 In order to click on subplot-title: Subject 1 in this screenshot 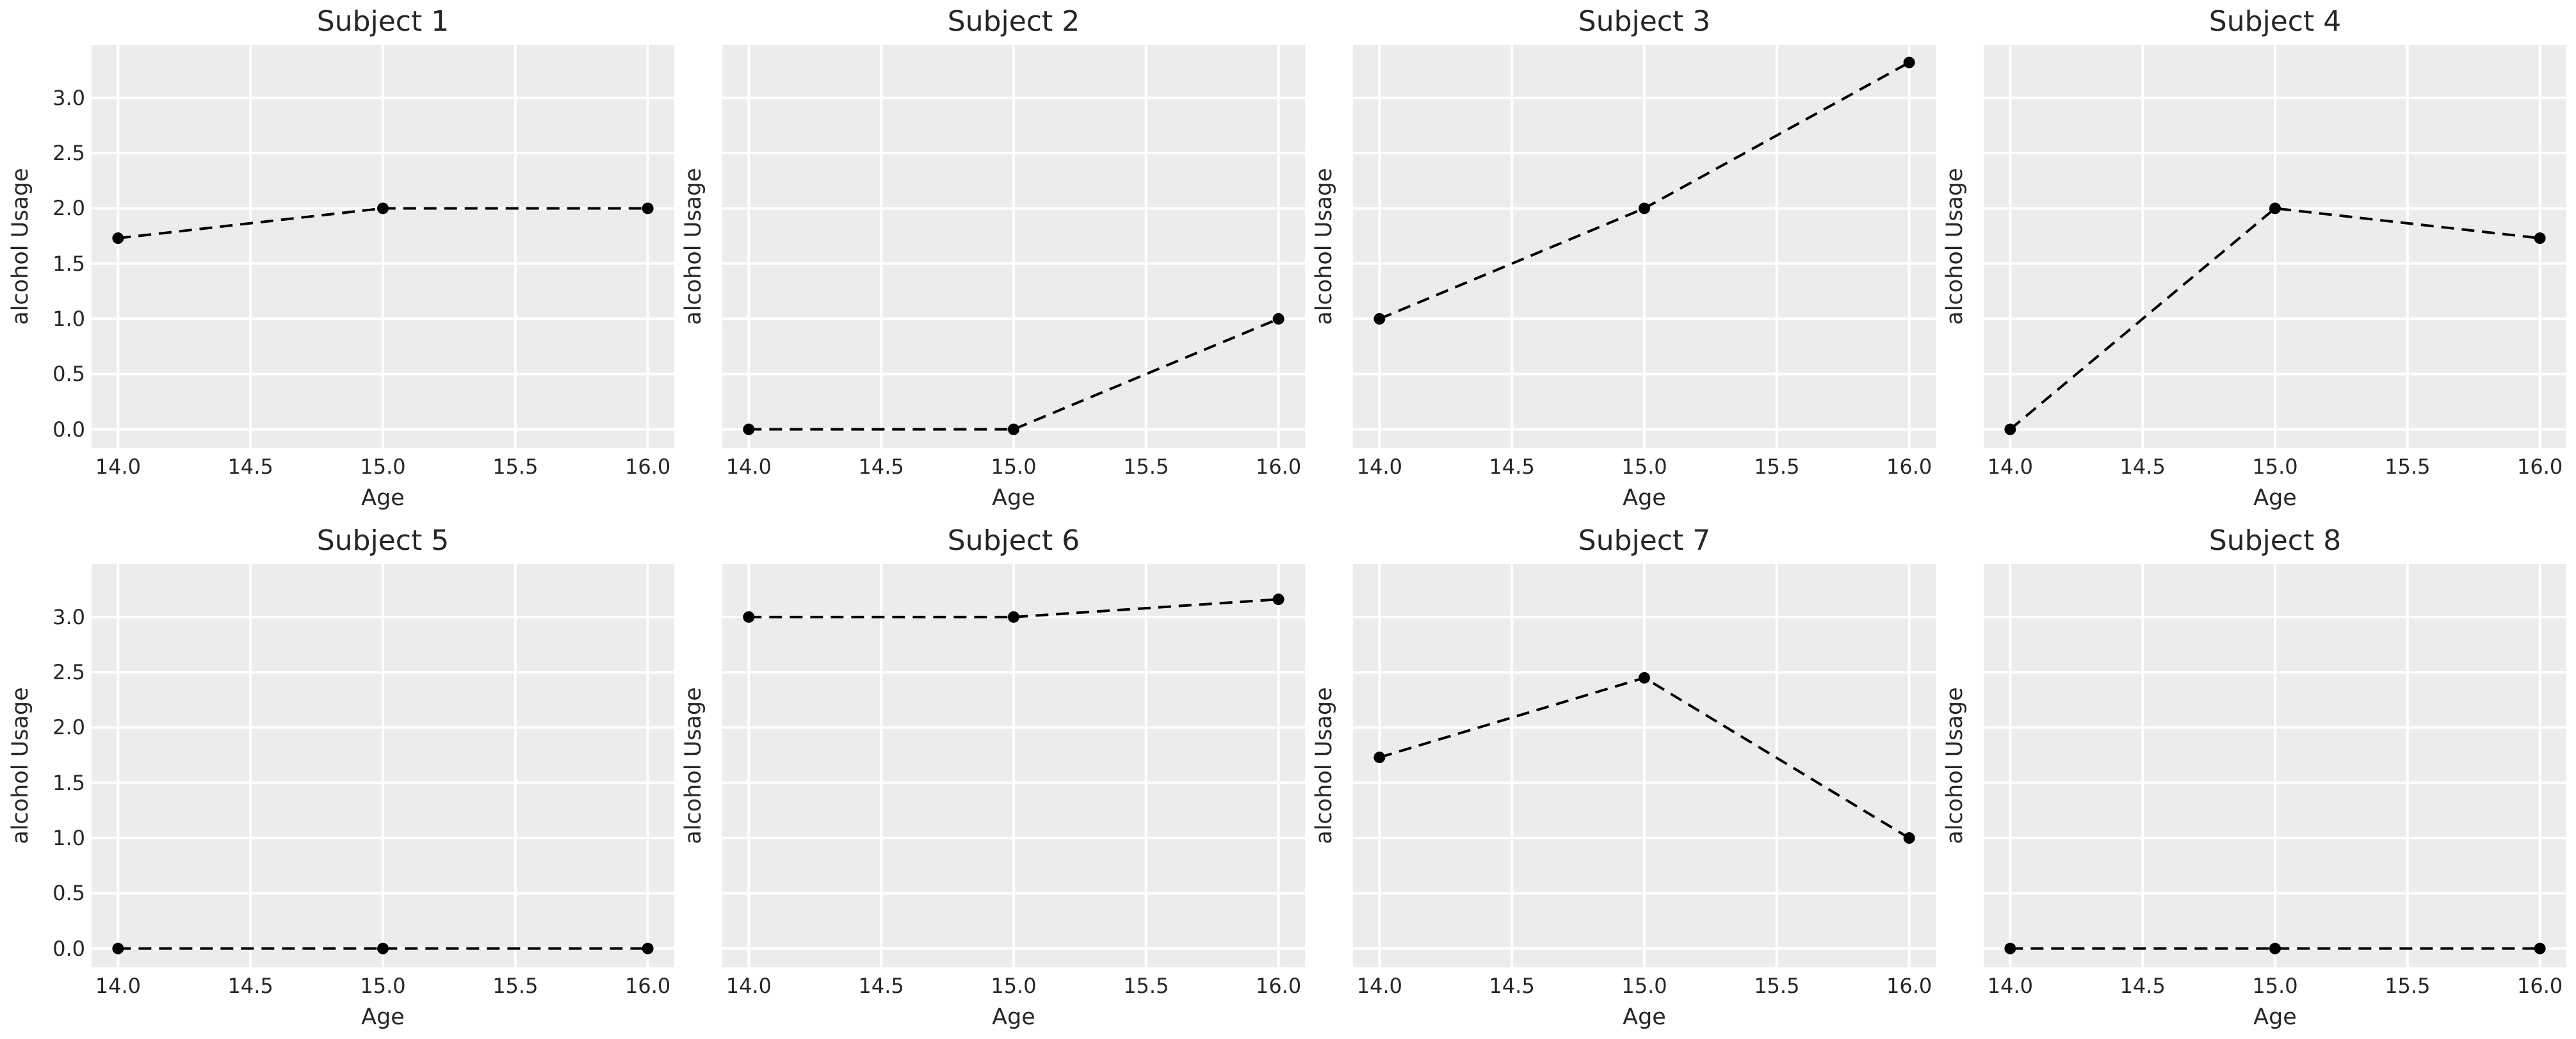, I will do `click(383, 21)`.